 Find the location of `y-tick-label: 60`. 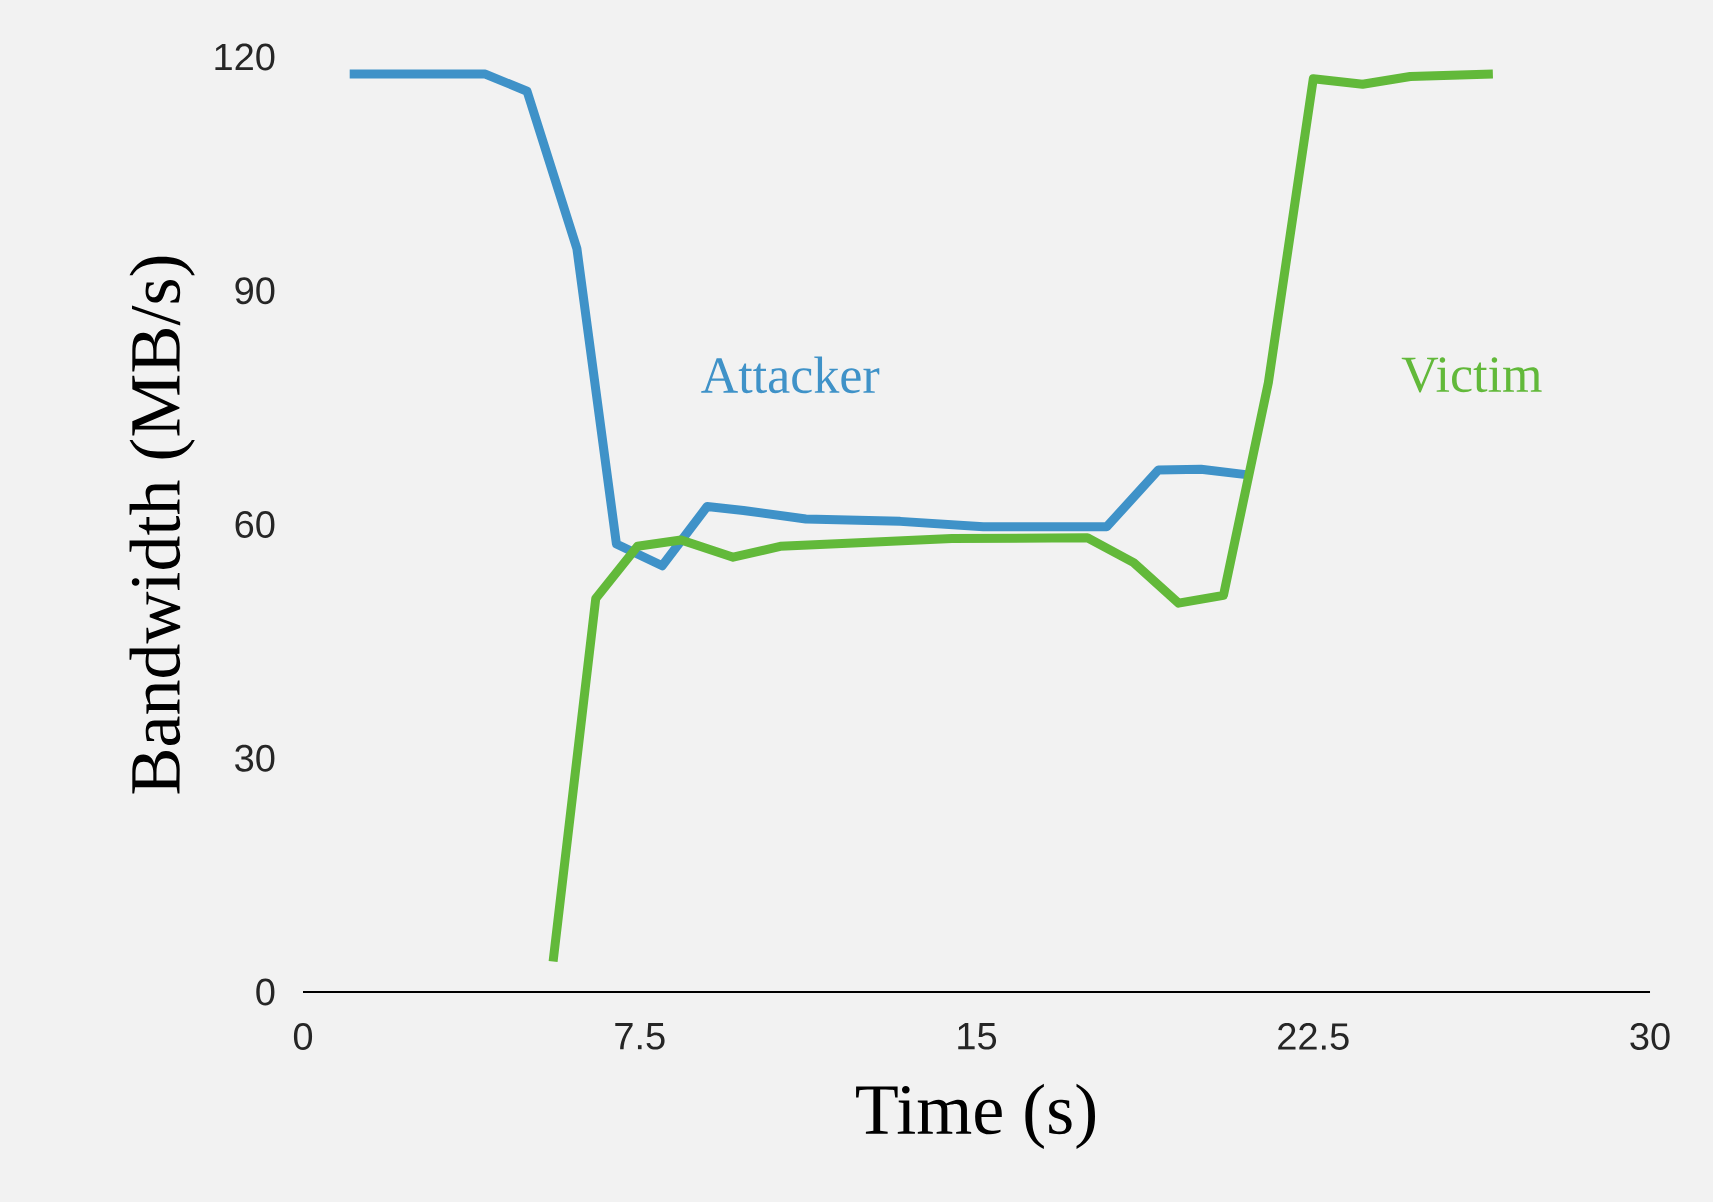

y-tick-label: 60 is located at coordinates (255, 524).